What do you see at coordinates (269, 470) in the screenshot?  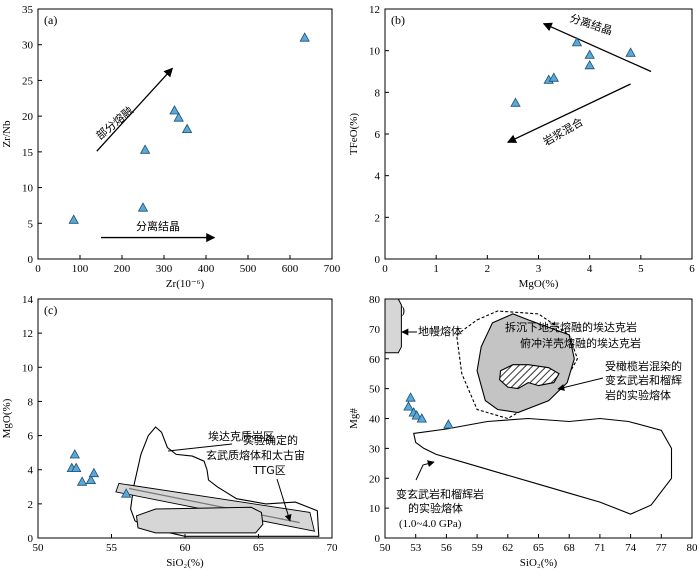 I see `annotation-label: TTG区` at bounding box center [269, 470].